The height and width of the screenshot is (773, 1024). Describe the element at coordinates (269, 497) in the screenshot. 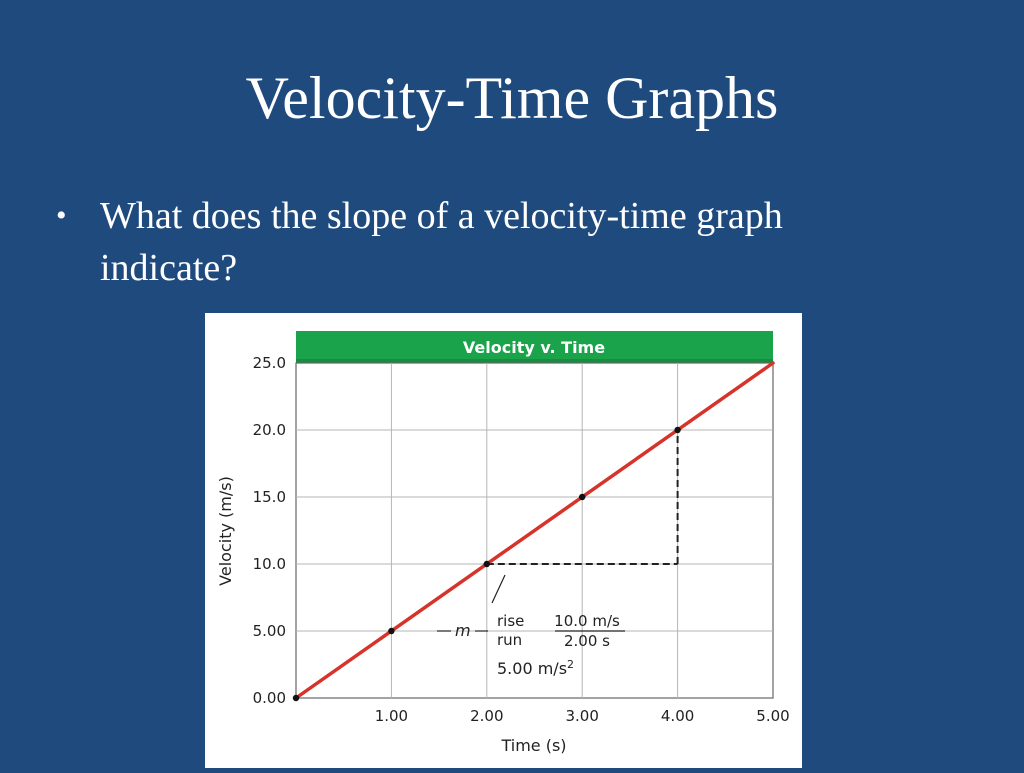

I see `y-tick-label: 15.0` at that location.